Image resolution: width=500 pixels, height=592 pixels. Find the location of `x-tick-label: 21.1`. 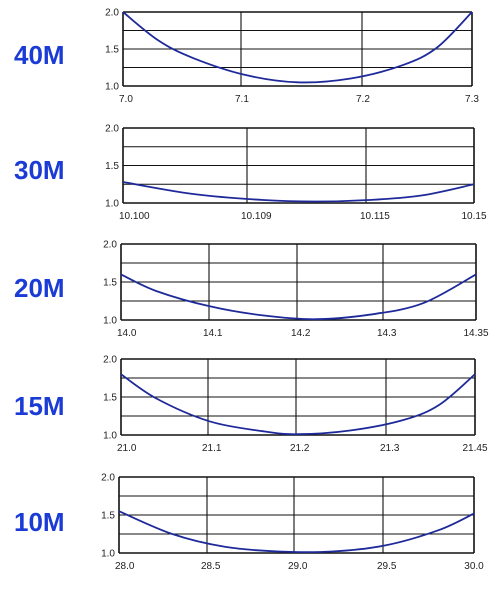

x-tick-label: 21.1 is located at coordinates (212, 448).